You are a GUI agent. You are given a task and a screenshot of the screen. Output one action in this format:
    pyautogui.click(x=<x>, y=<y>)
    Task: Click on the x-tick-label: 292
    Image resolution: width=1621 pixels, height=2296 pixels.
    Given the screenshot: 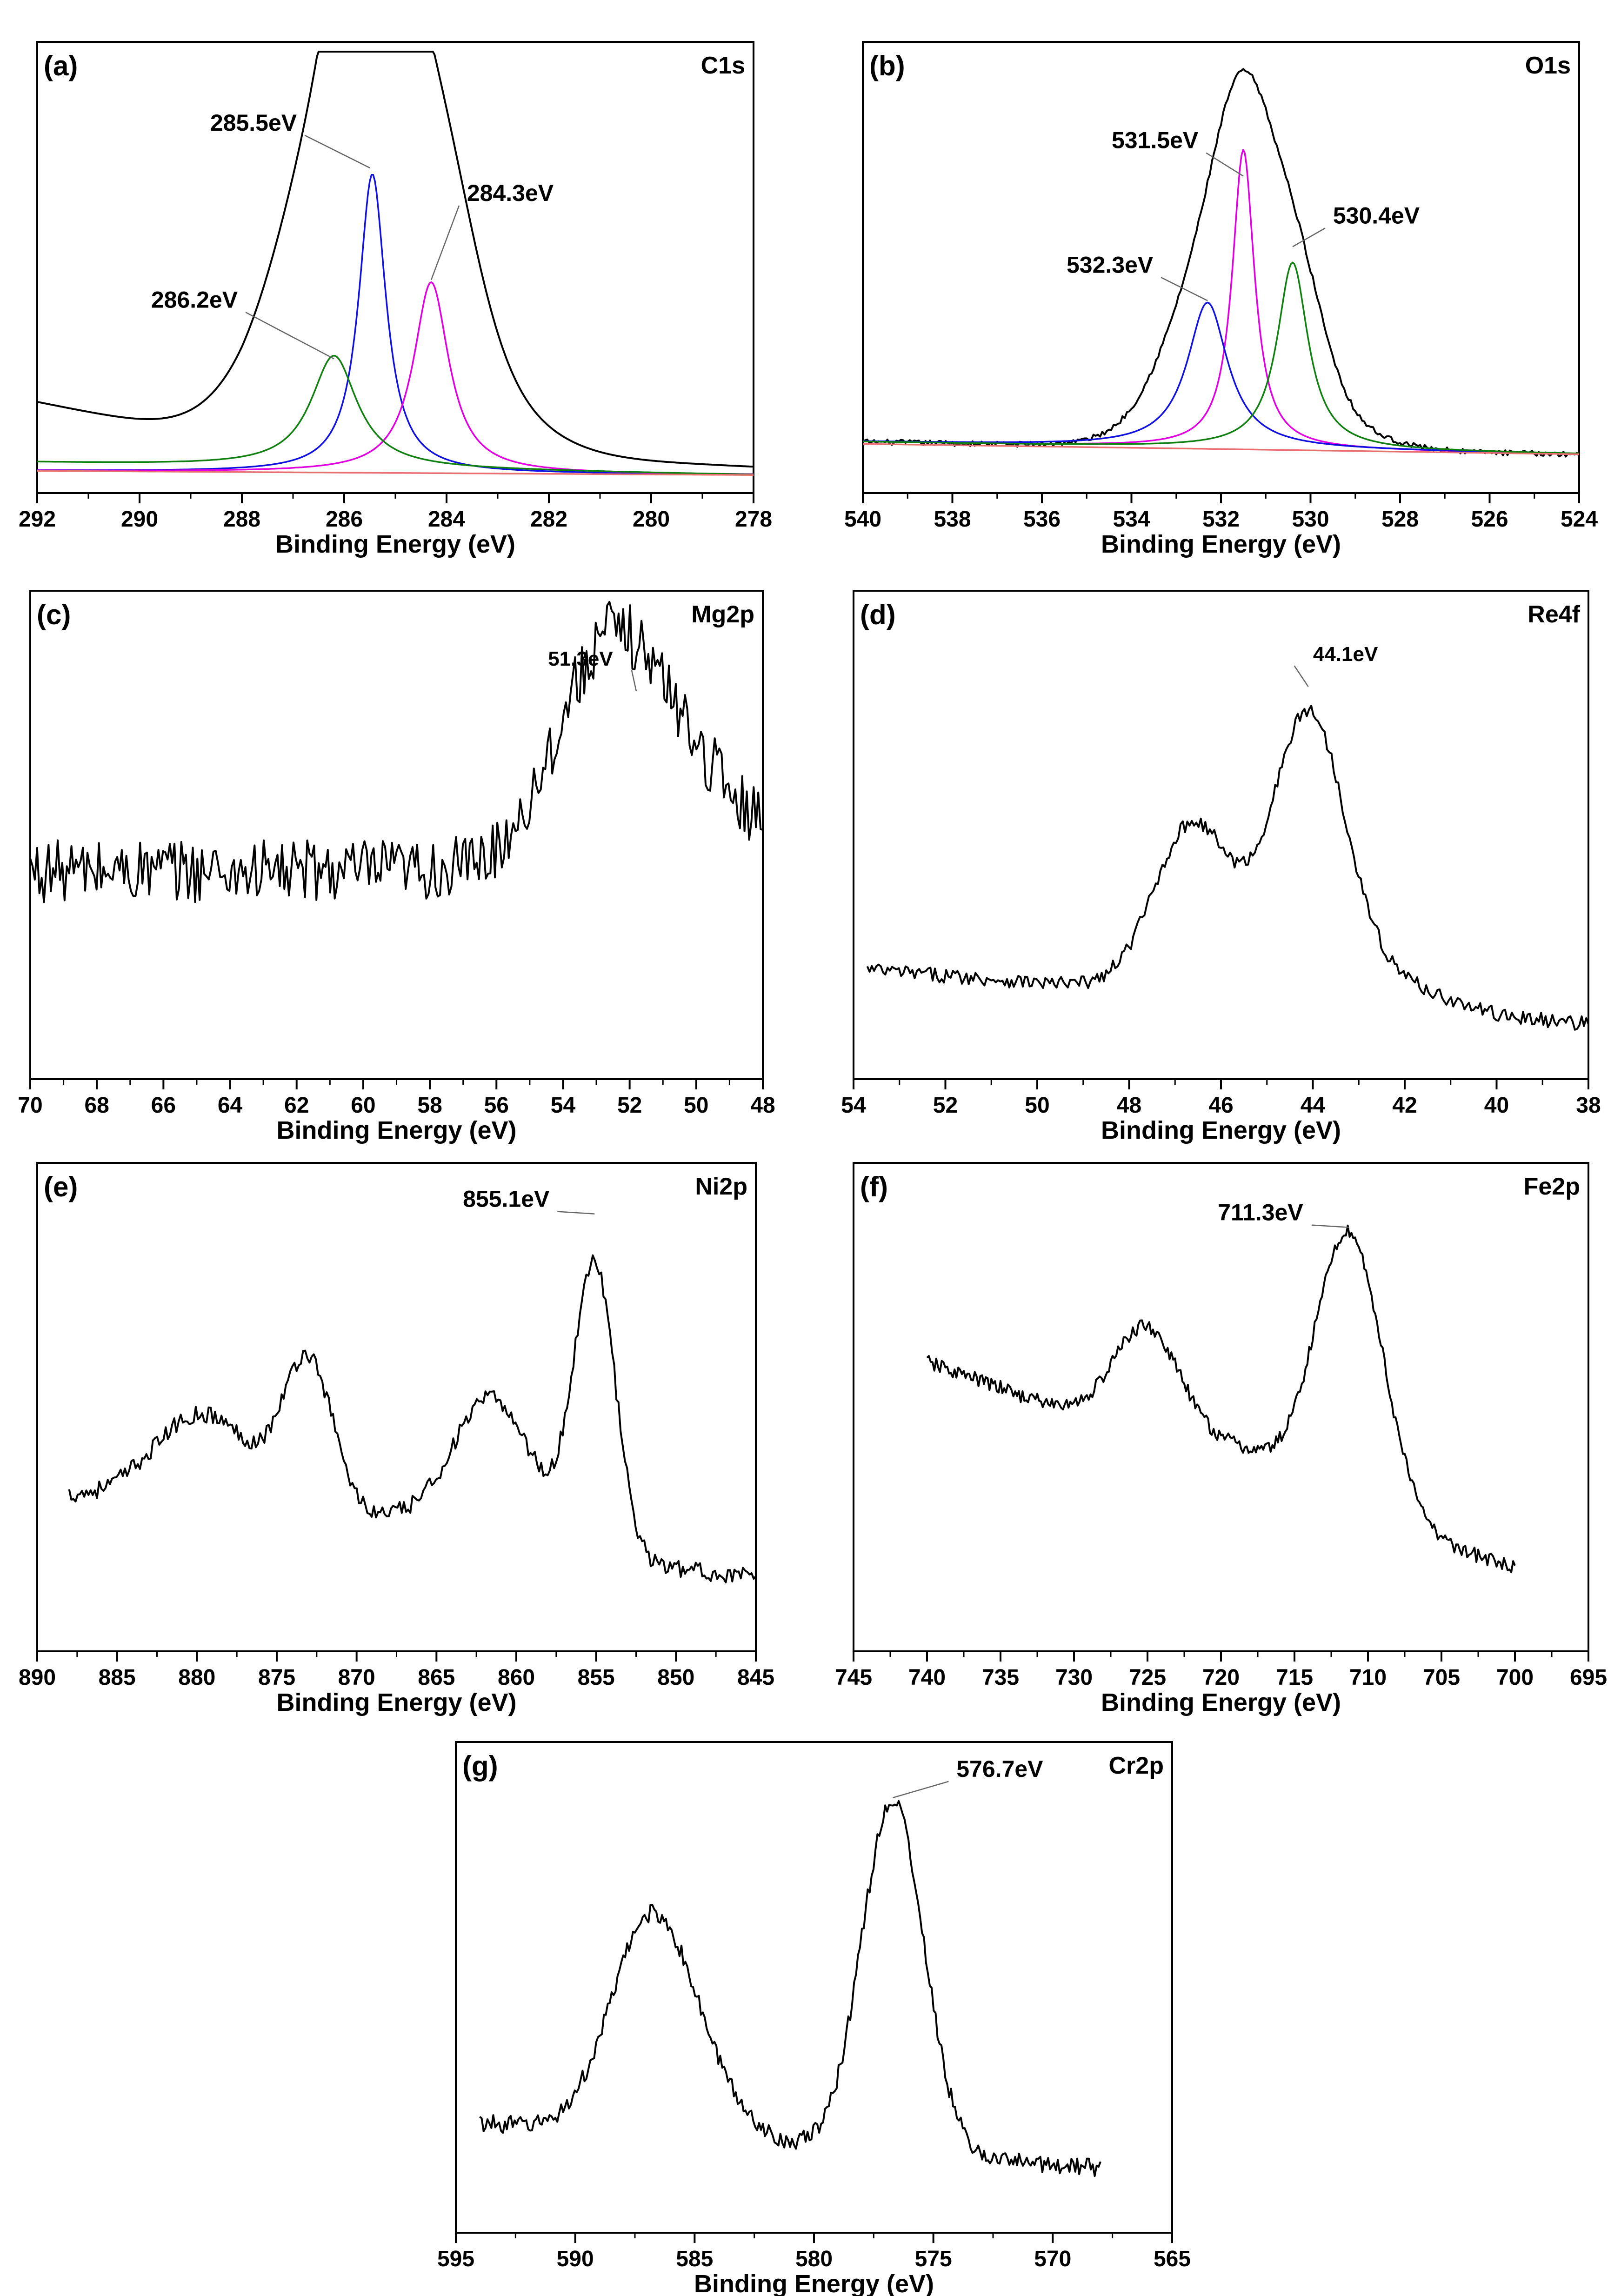 What is the action you would take?
    pyautogui.click(x=38, y=519)
    